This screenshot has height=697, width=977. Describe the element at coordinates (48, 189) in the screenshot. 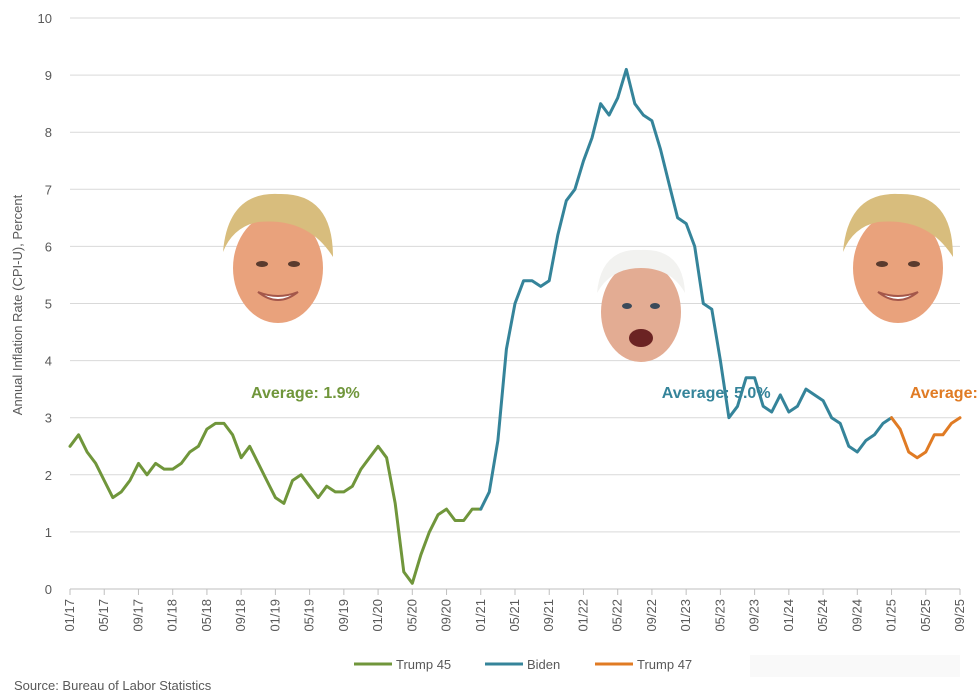

I see `y-tick-label: 7` at that location.